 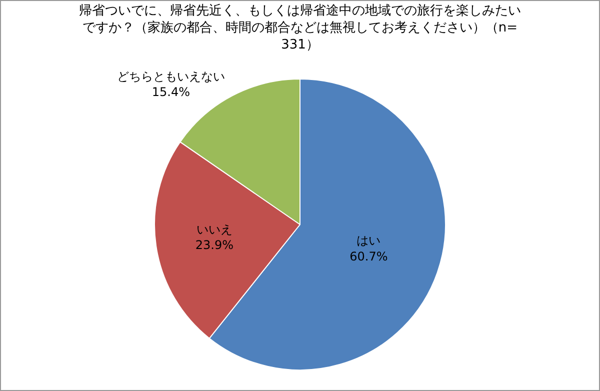 What do you see at coordinates (214, 245) in the screenshot?
I see `data-label: 23.9%` at bounding box center [214, 245].